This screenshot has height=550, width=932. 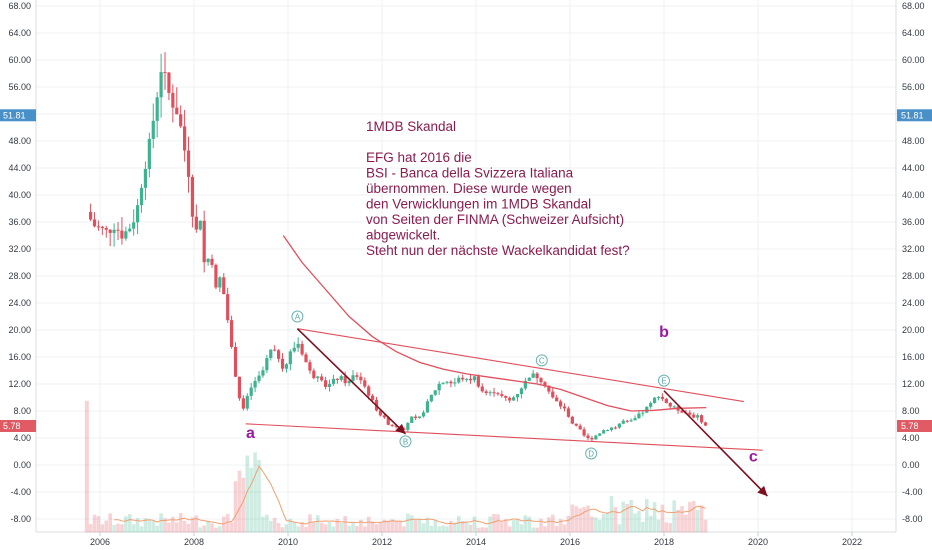 What do you see at coordinates (194, 542) in the screenshot?
I see `x-tick-label: 2008` at bounding box center [194, 542].